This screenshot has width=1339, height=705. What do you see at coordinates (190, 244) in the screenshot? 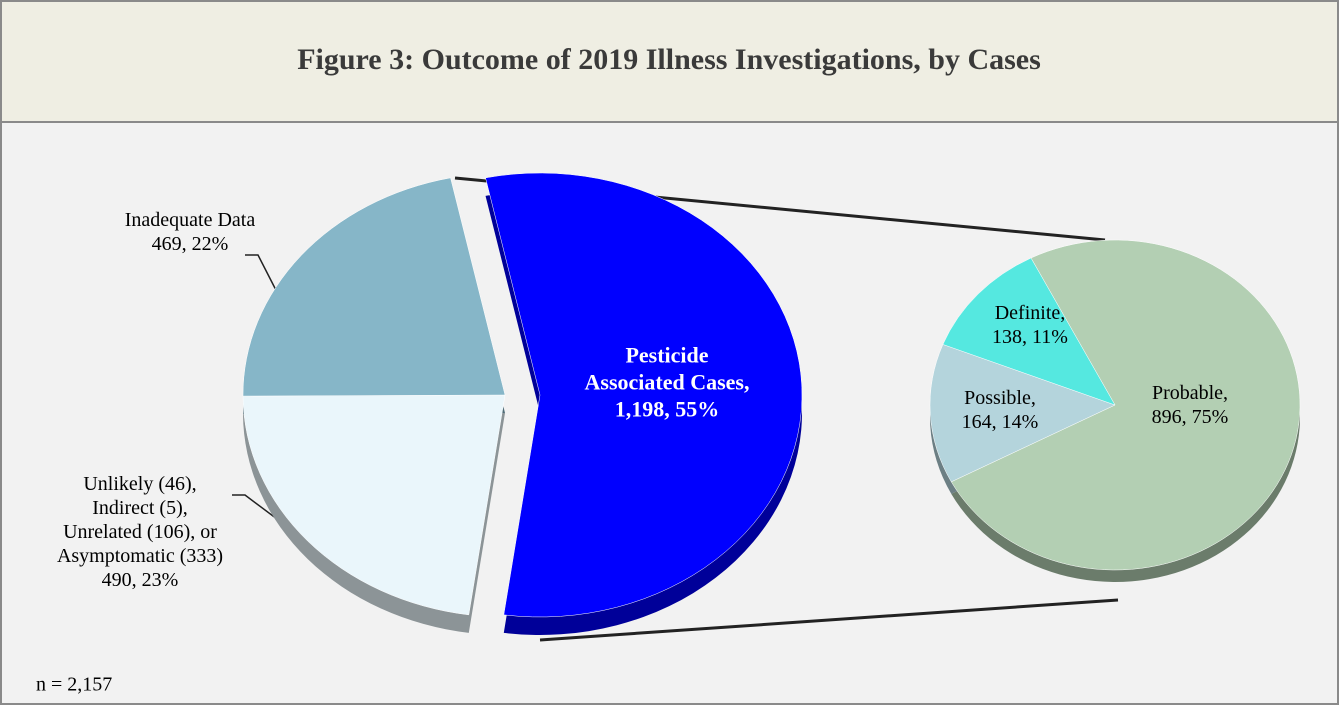
I see `value-label: 469, 22%` at bounding box center [190, 244].